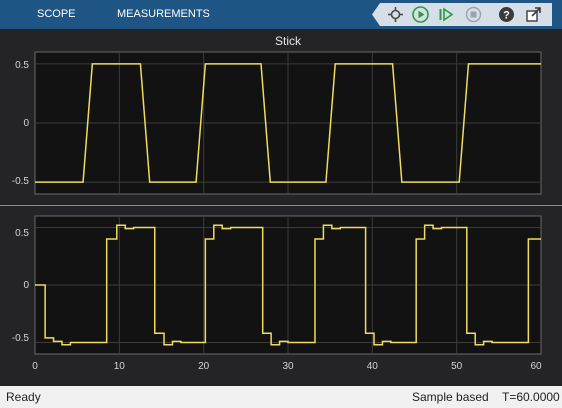 This screenshot has height=408, width=562. I want to click on top-y-tick-label: 0.5, so click(22, 65).